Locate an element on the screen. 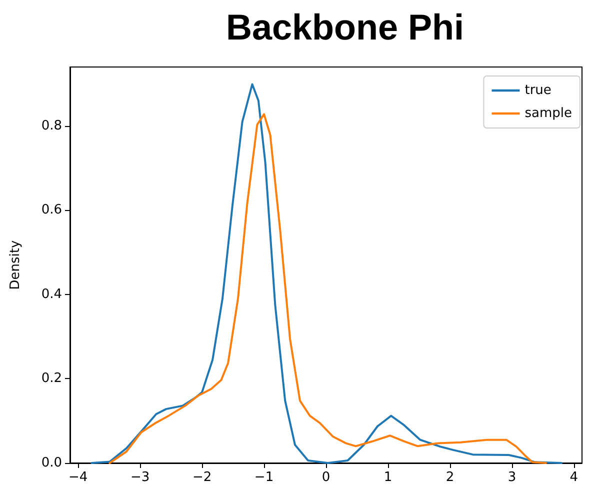 The height and width of the screenshot is (489, 594). x-tick-label: −1 is located at coordinates (264, 477).